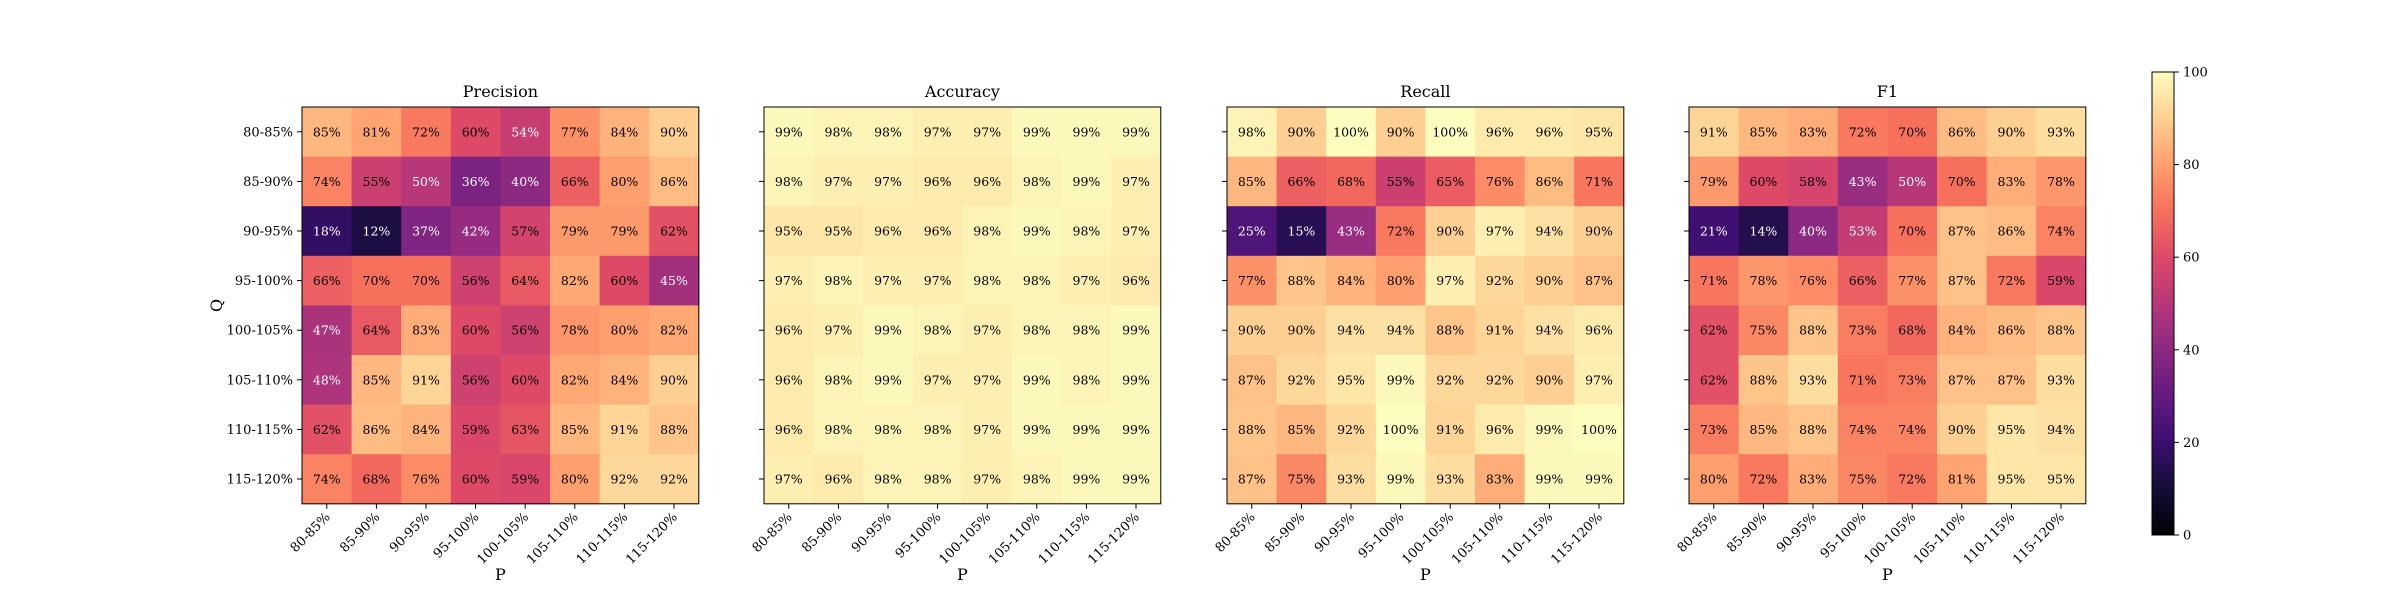  What do you see at coordinates (1990, 539) in the screenshot?
I see `x-tick-label: 110-115%` at bounding box center [1990, 539].